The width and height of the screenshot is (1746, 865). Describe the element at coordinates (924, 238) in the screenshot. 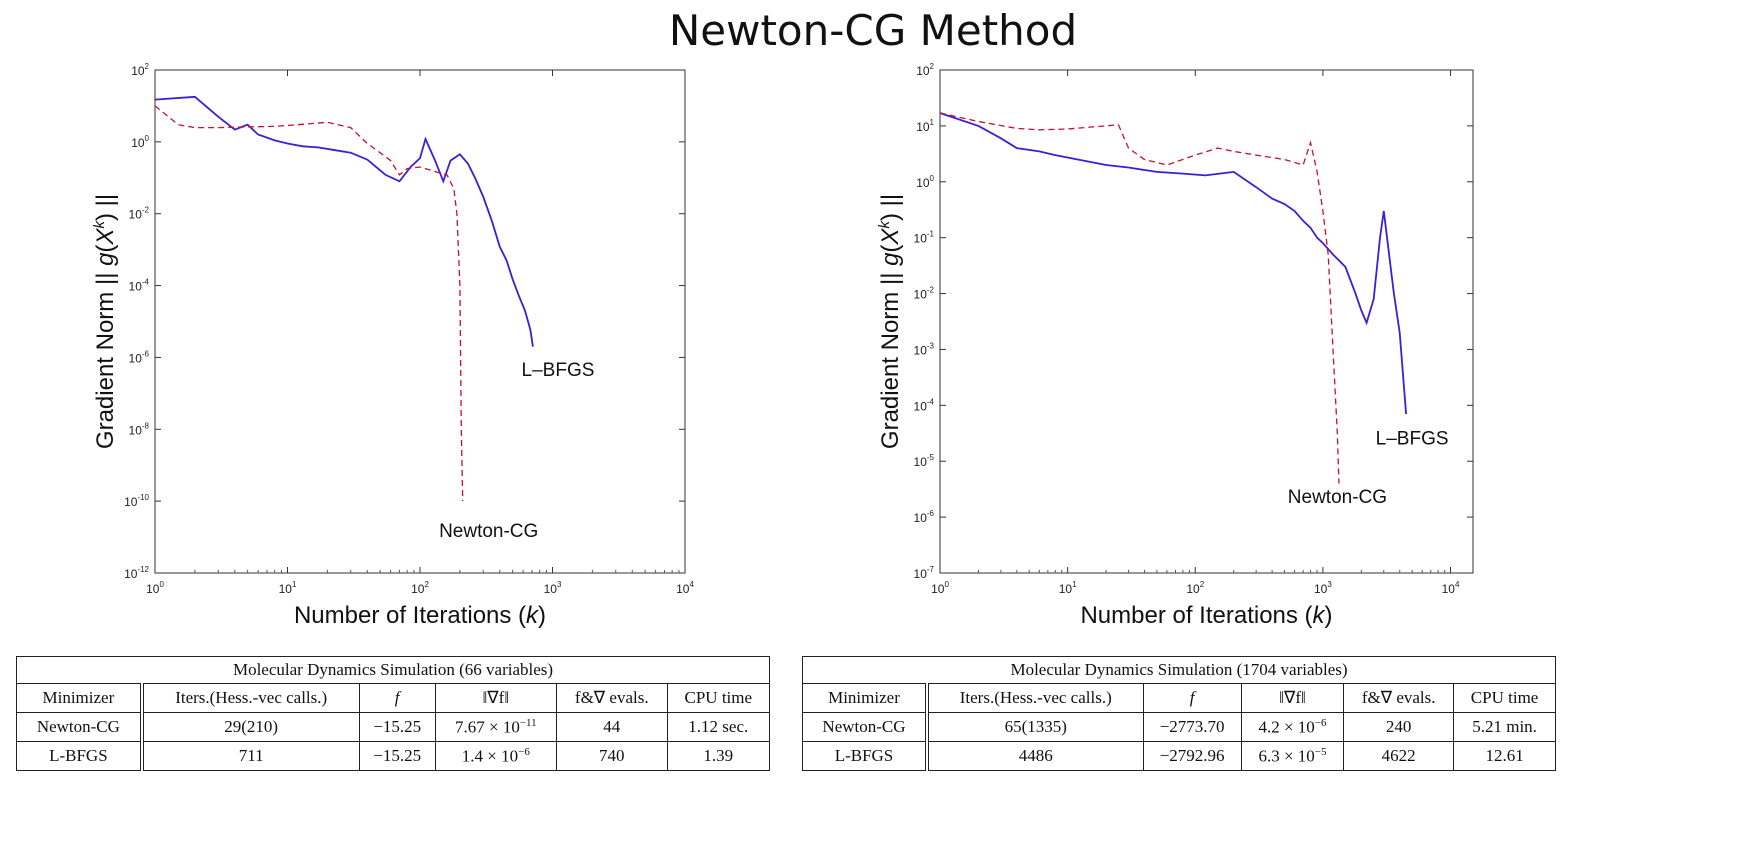

I see `y-tick-label: 10⁻¹` at that location.